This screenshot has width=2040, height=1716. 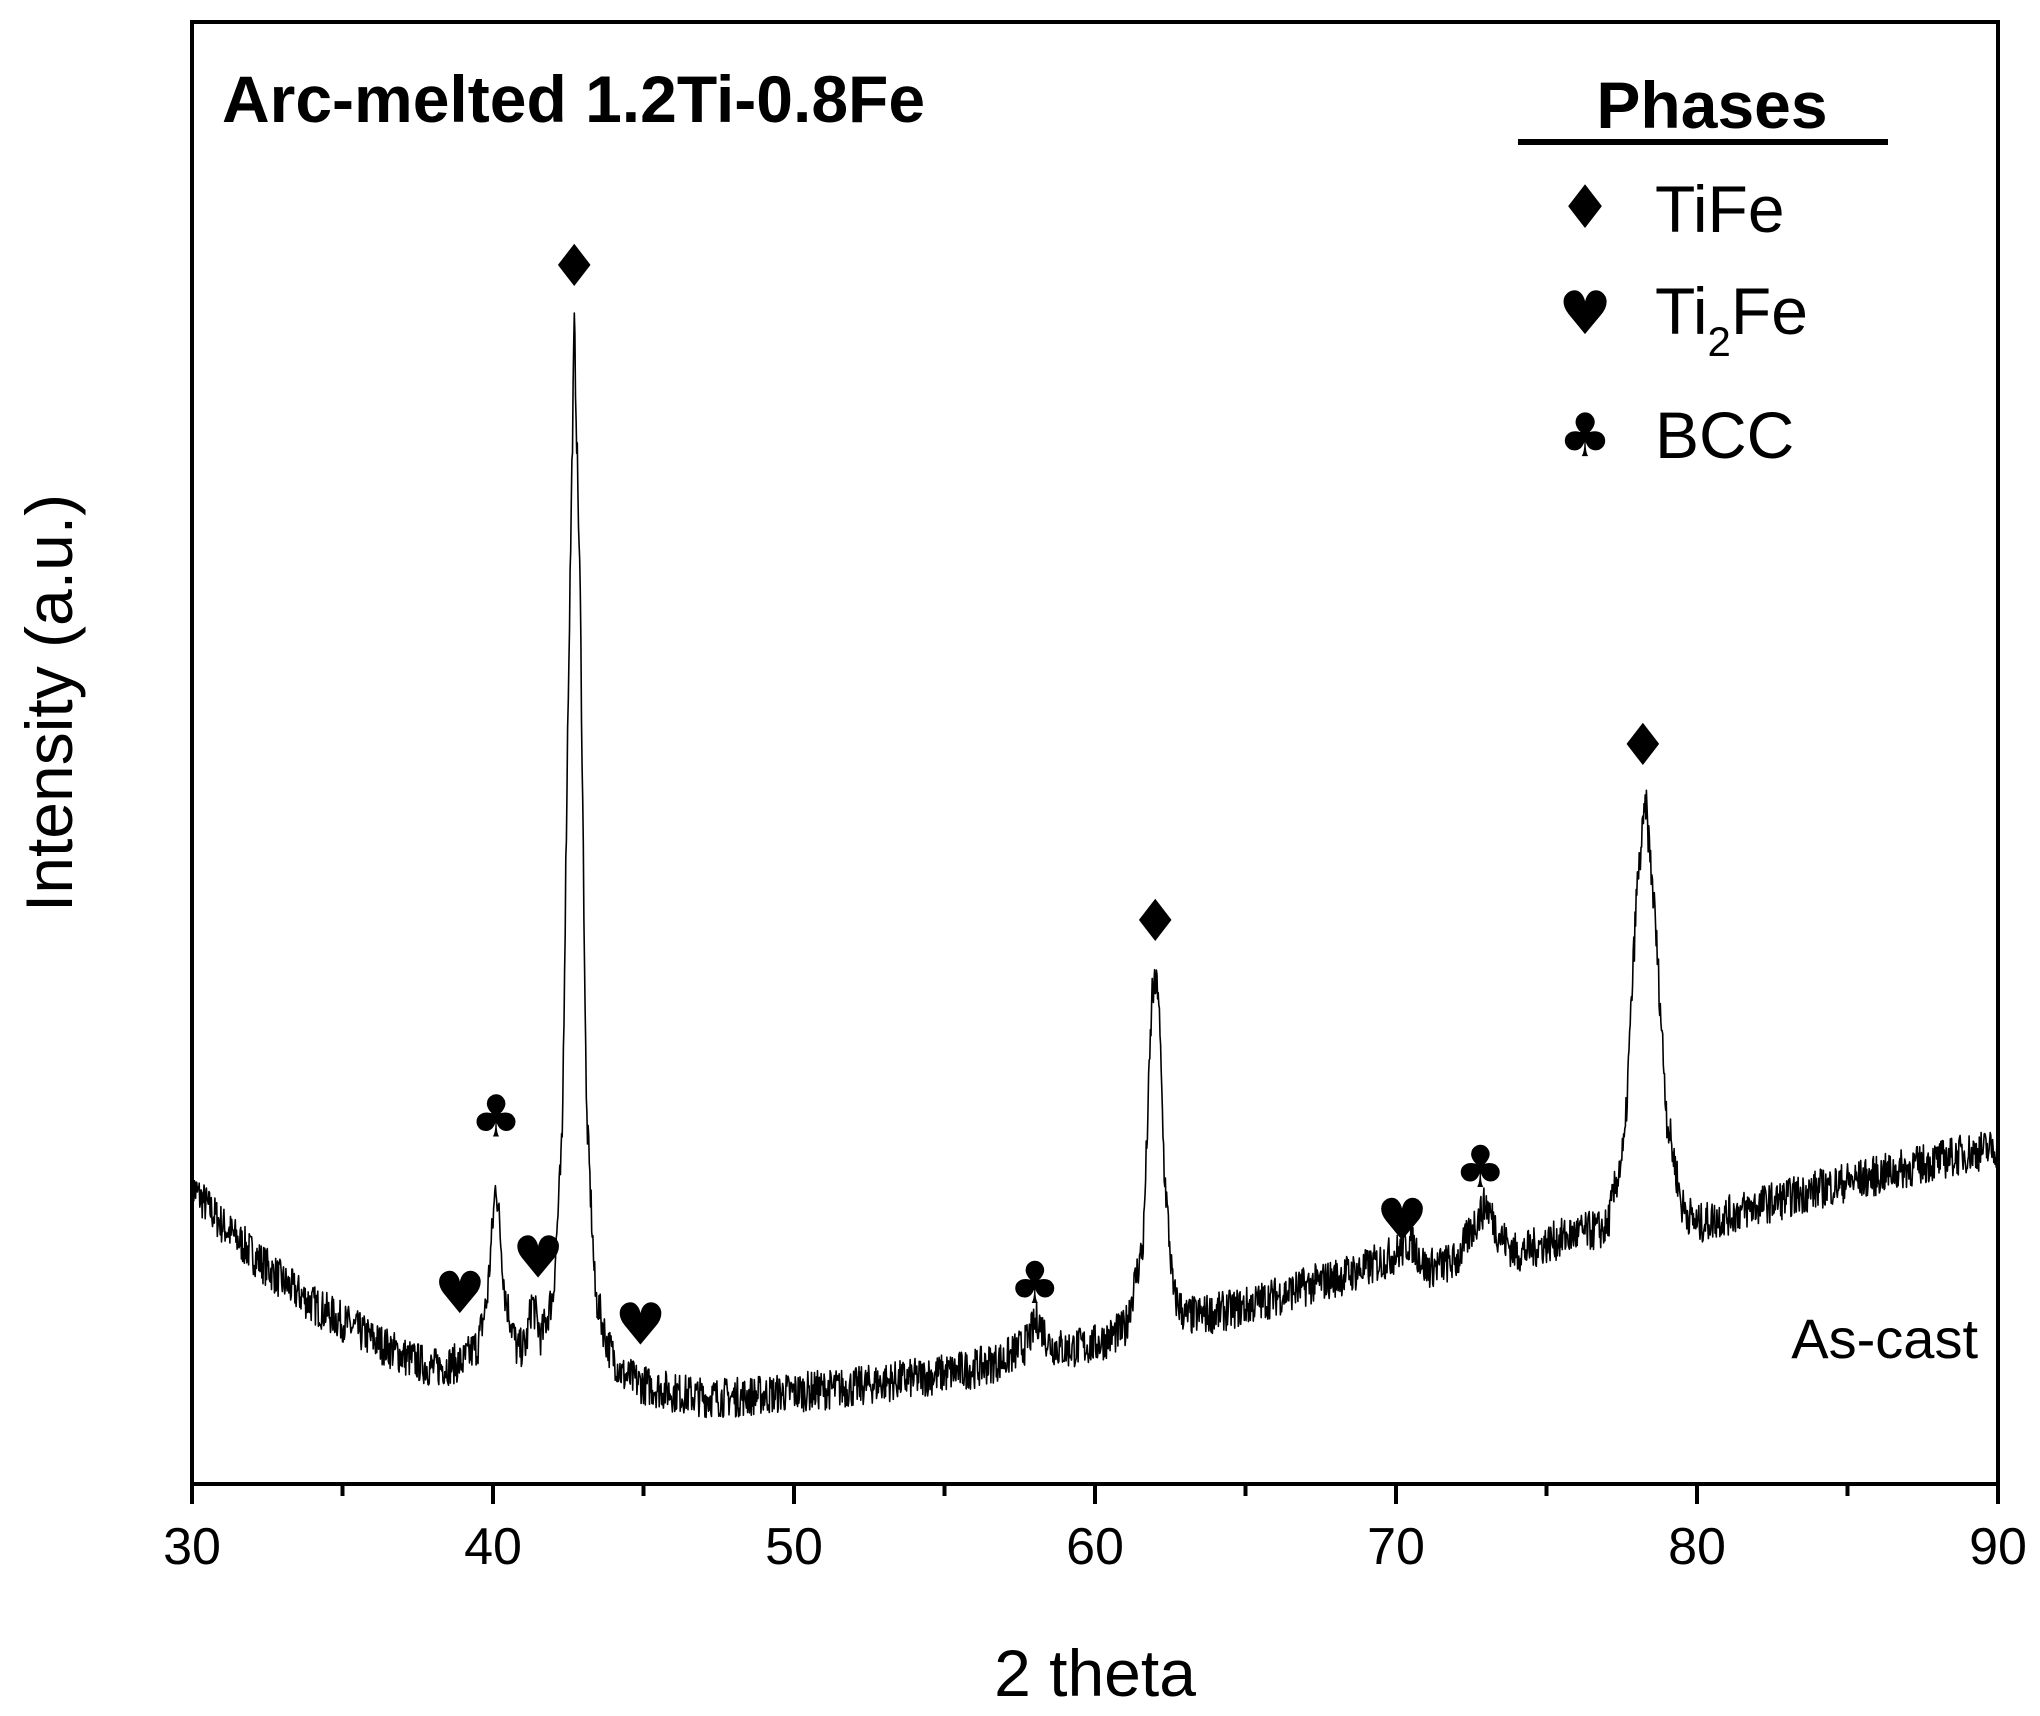 What do you see at coordinates (49, 703) in the screenshot?
I see `y-axis-title: Intensity (a.u.)` at bounding box center [49, 703].